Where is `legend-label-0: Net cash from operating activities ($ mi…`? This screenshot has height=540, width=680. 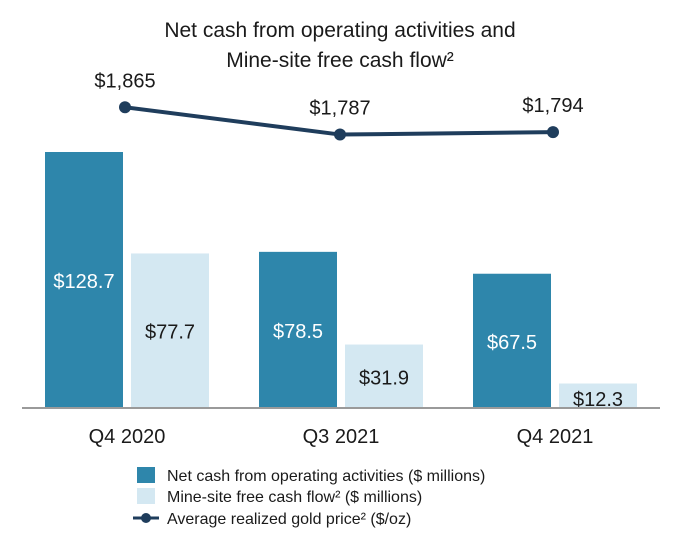
legend-label-0: Net cash from operating activities ($ mi… is located at coordinates (326, 476).